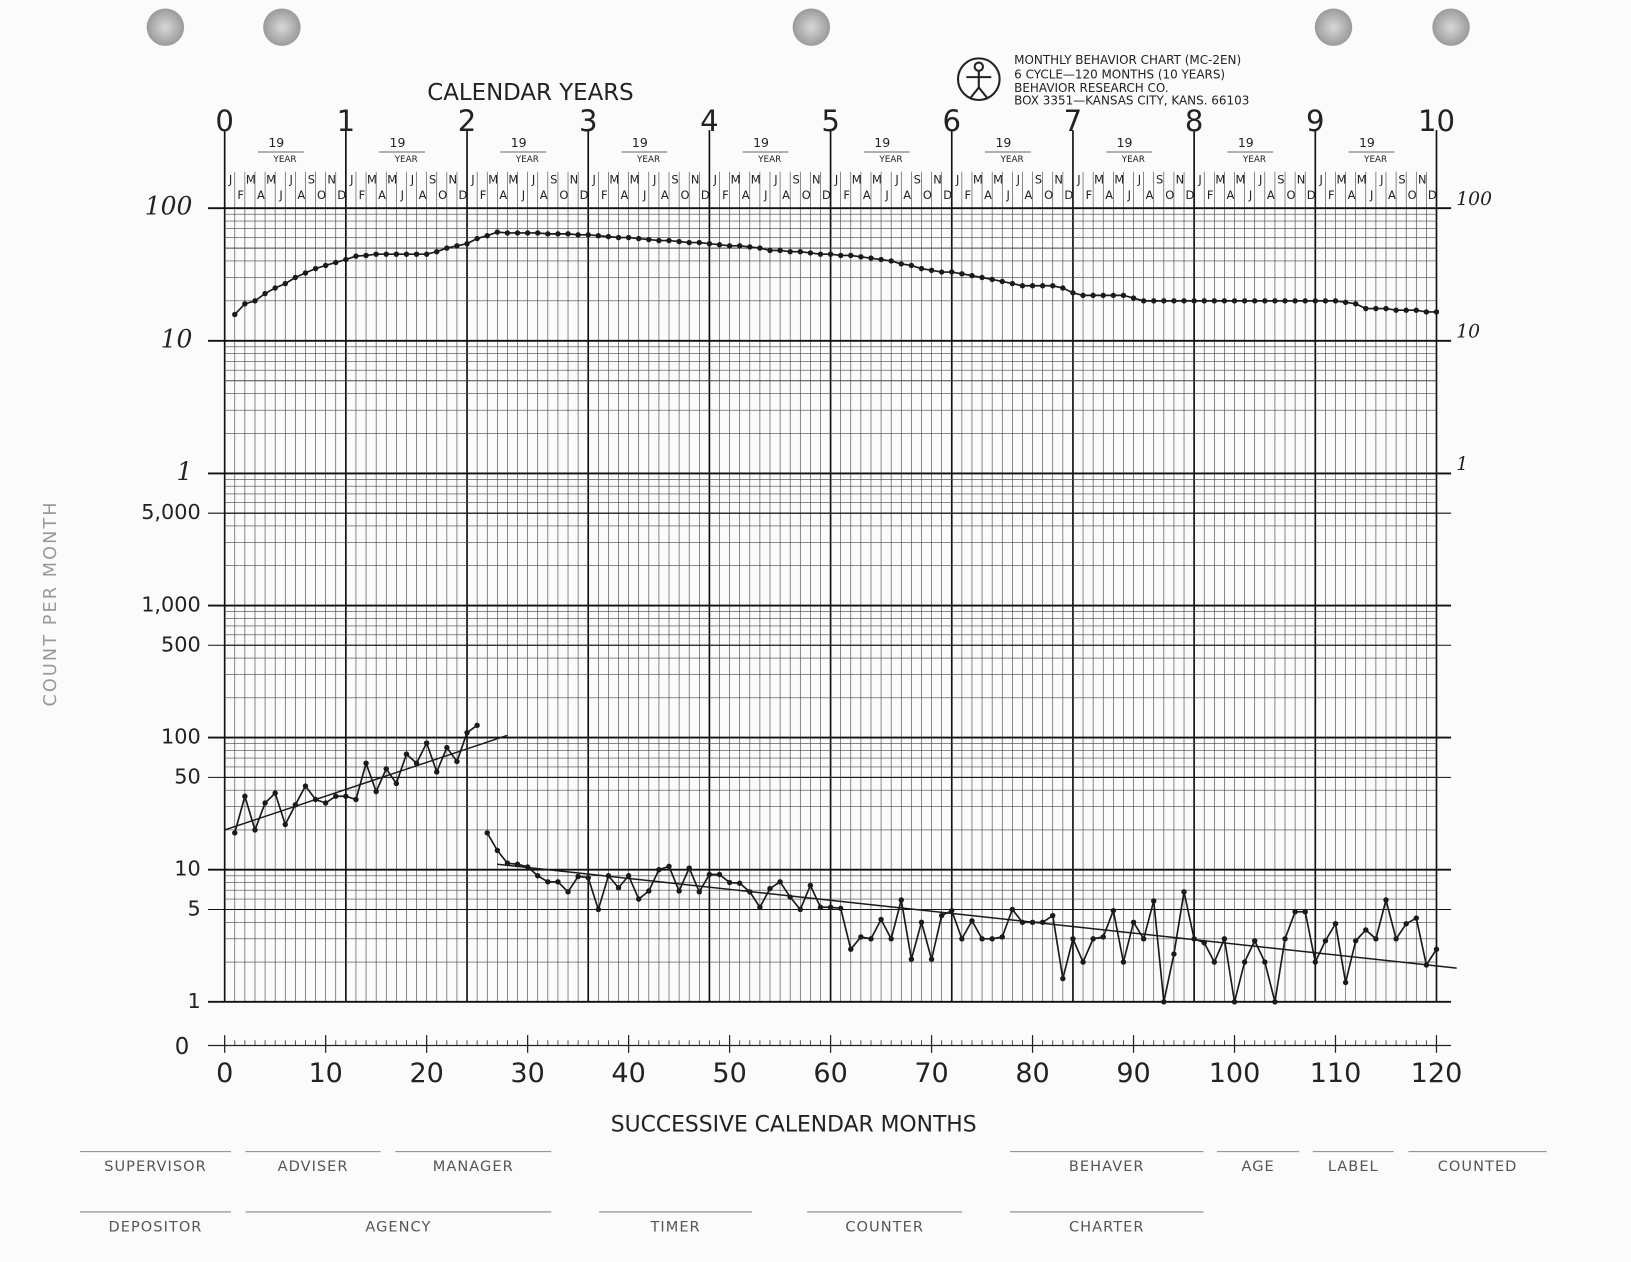 The width and height of the screenshot is (1631, 1262). What do you see at coordinates (313, 1166) in the screenshot?
I see `field-label: ADVISER` at bounding box center [313, 1166].